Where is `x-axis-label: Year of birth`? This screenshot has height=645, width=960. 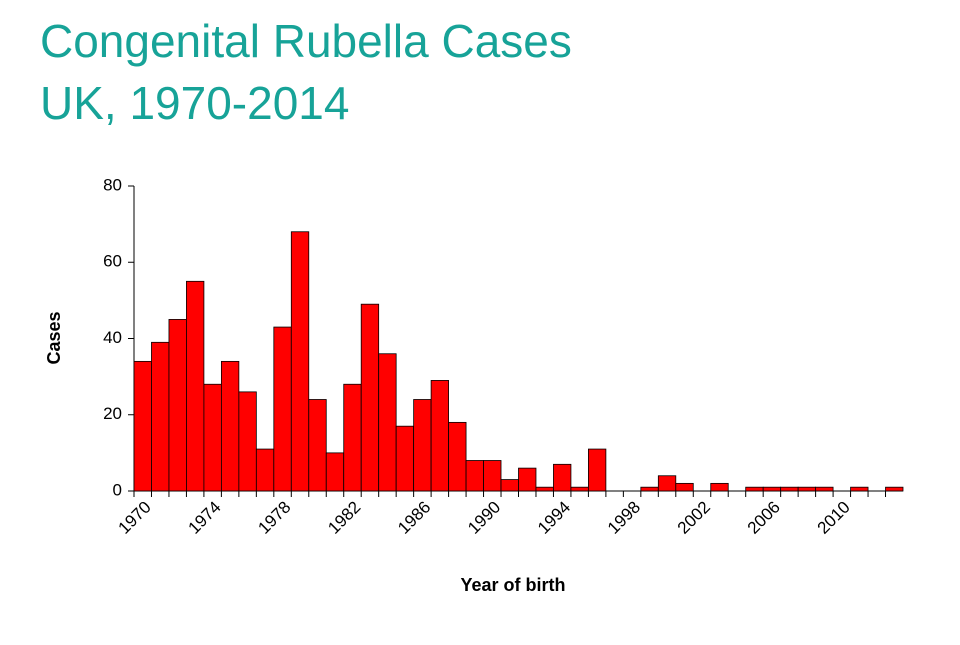
x-axis-label: Year of birth is located at coordinates (512, 585).